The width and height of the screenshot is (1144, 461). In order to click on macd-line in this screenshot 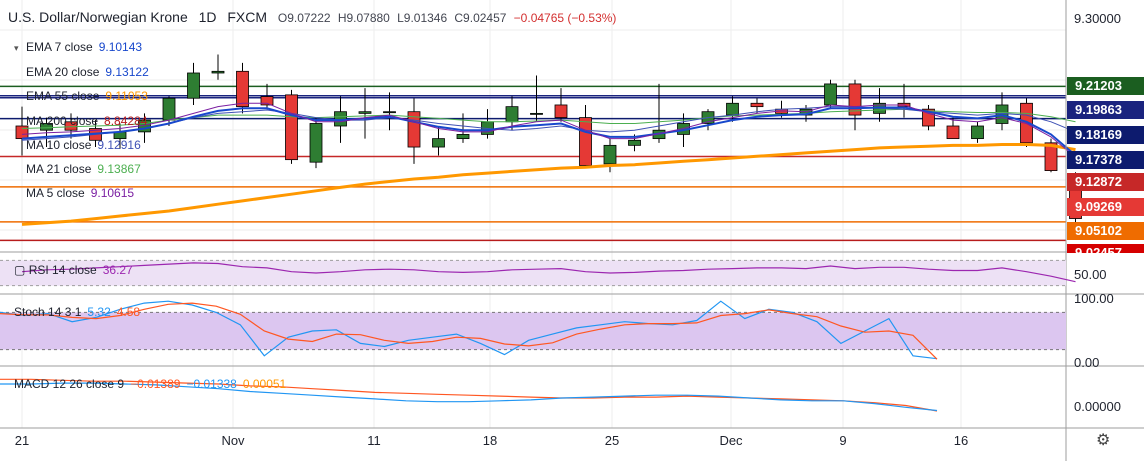, I will do `click(469, 395)`.